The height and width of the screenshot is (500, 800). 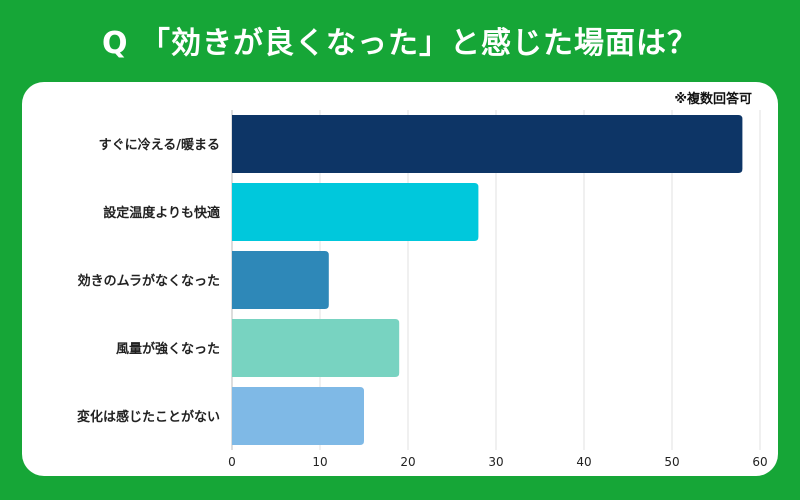 I want to click on page-title: Q 「効きが良くなった」と感じた場面は？, so click(x=400, y=43).